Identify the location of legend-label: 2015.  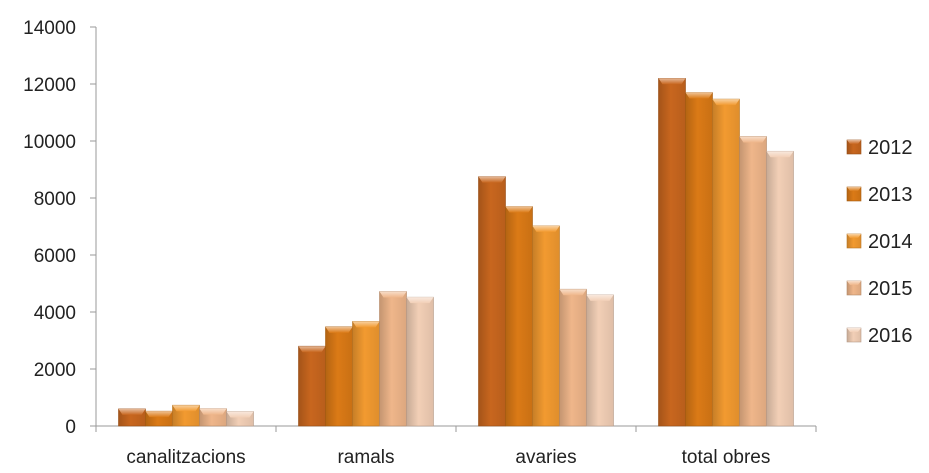
(890, 289).